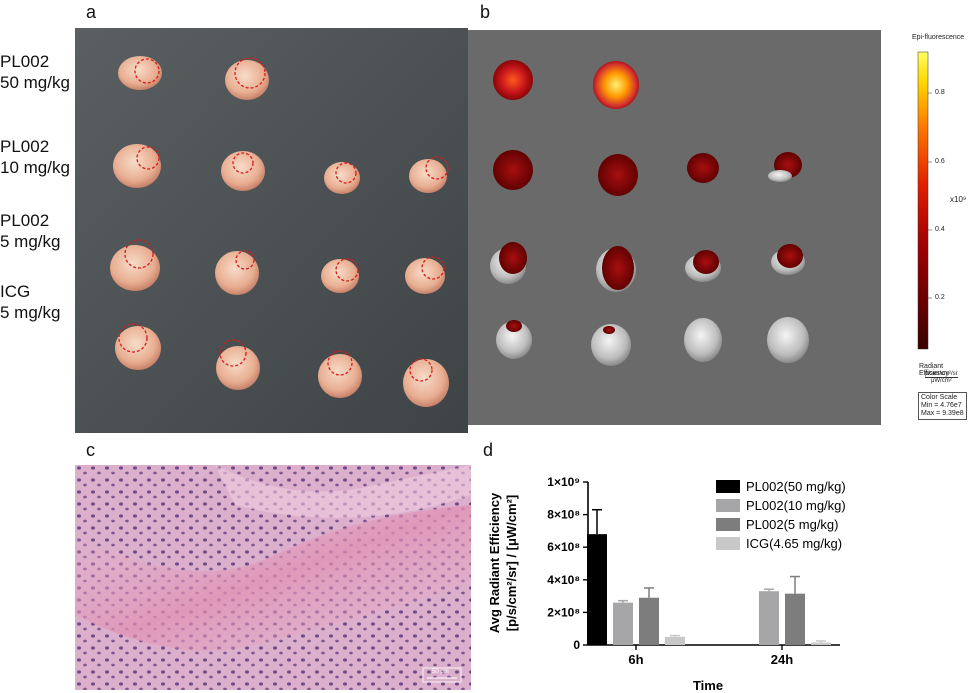 Image resolution: width=969 pixels, height=693 pixels. What do you see at coordinates (35, 82) in the screenshot?
I see `group-dose: 50 mg/kg` at bounding box center [35, 82].